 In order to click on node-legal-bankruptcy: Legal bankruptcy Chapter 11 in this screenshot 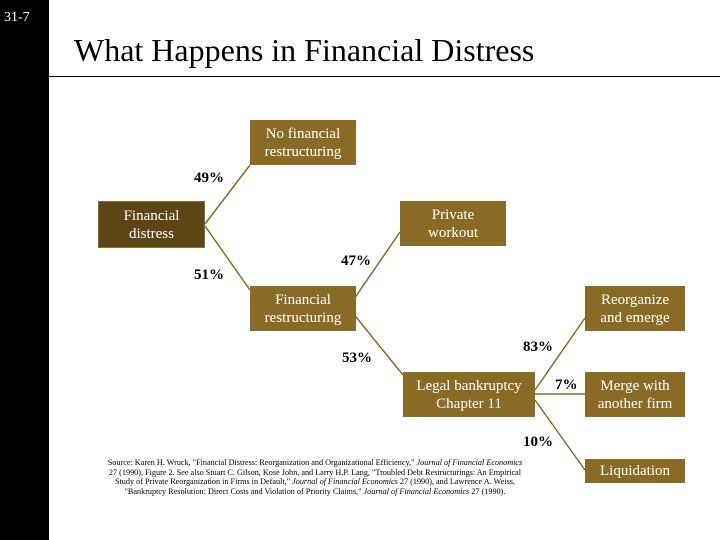, I will do `click(469, 394)`.